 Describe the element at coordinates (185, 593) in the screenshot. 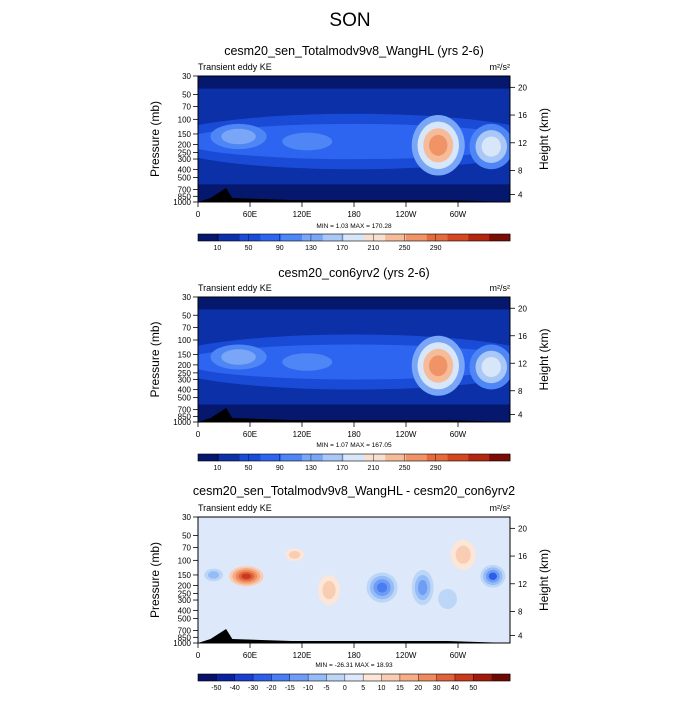

I see `ytick-label: 250` at that location.